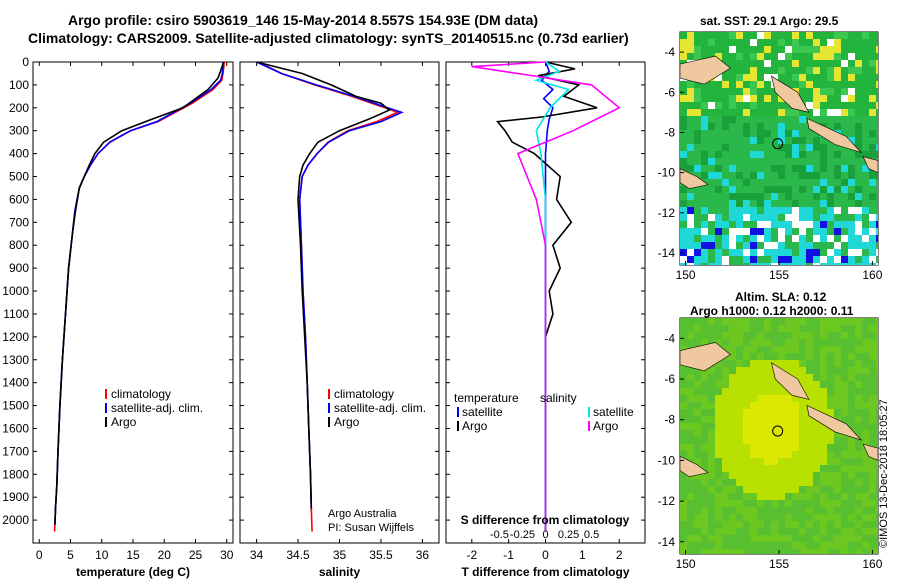  Describe the element at coordinates (340, 555) in the screenshot. I see `sal-xtick-label: 35` at that location.